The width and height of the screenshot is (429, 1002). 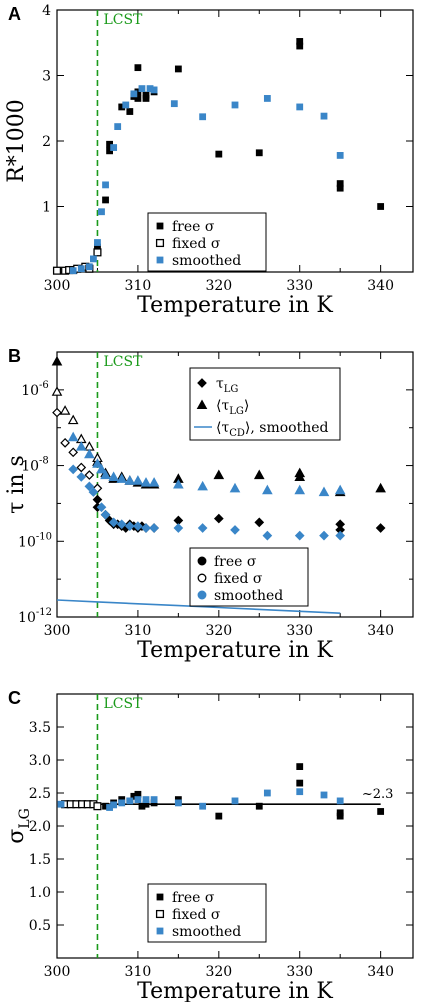 What do you see at coordinates (123, 20) in the screenshot?
I see `lcst-label: LCST` at bounding box center [123, 20].